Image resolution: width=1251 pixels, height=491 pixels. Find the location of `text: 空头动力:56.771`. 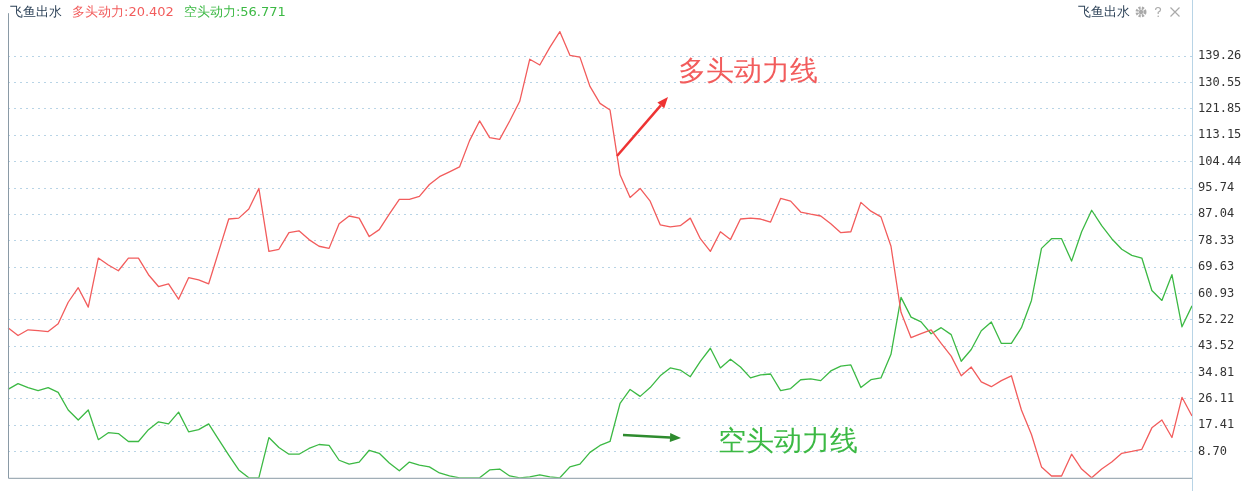

text: 空头动力:56.771 is located at coordinates (234, 11).